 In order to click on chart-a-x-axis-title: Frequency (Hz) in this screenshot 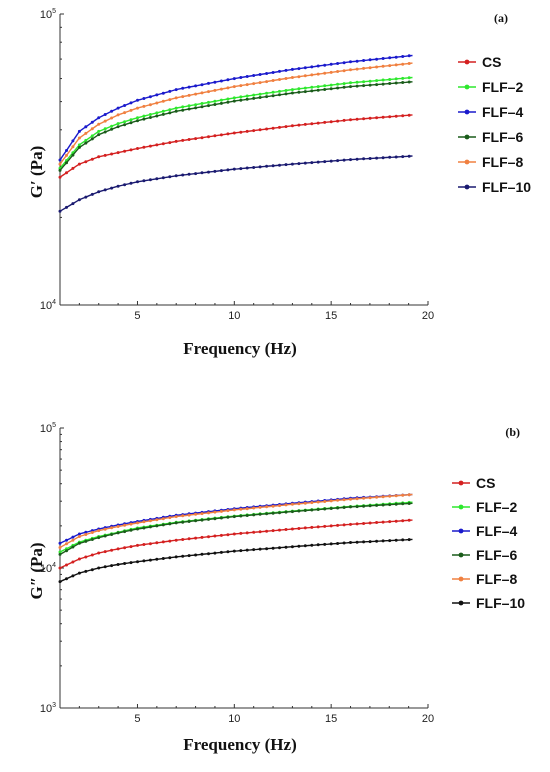, I will do `click(239, 348)`.